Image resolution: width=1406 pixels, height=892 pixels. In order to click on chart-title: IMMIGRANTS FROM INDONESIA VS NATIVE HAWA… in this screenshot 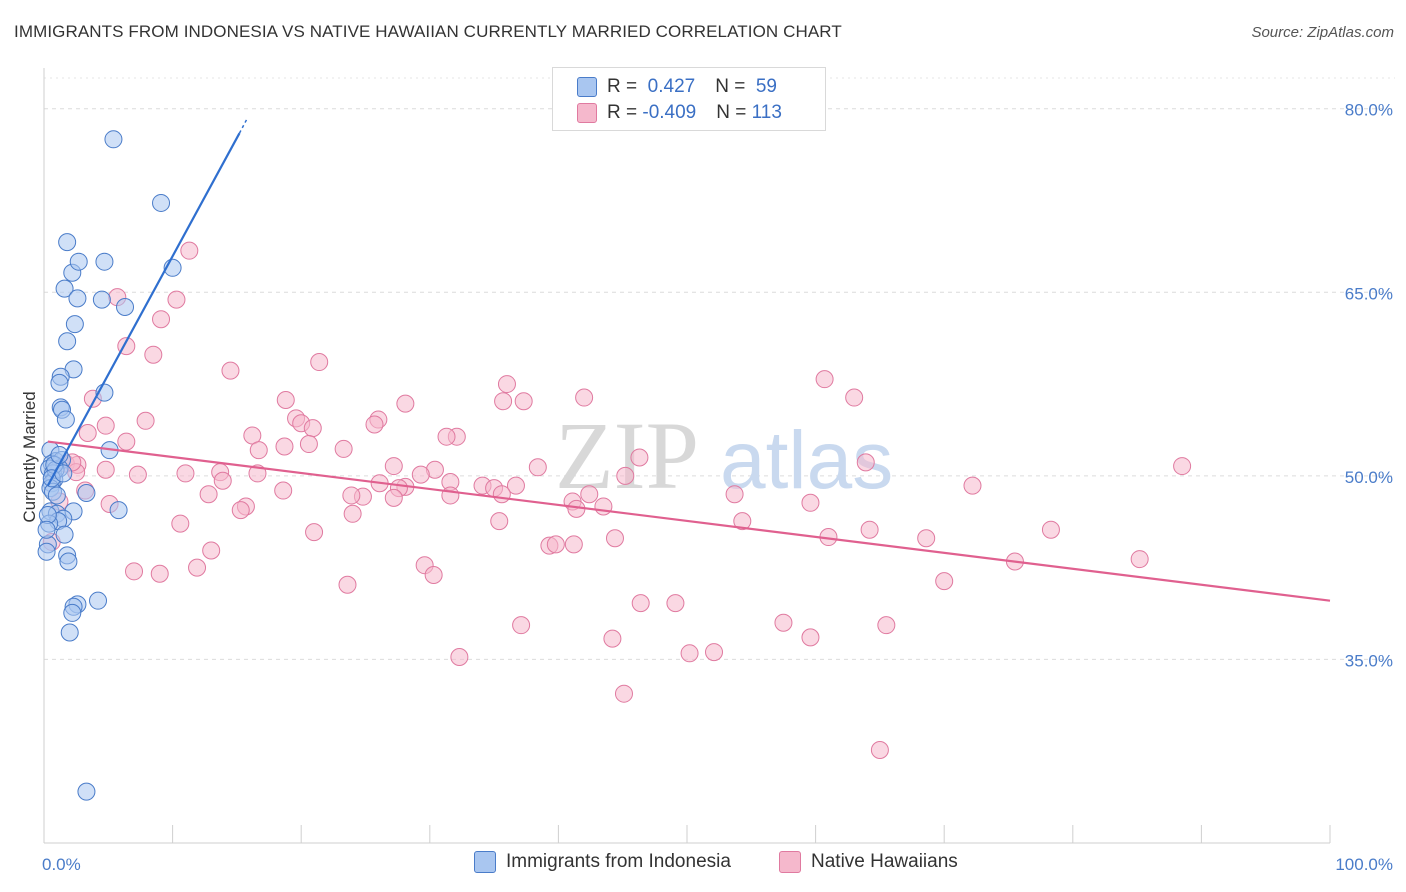, I will do `click(428, 31)`.